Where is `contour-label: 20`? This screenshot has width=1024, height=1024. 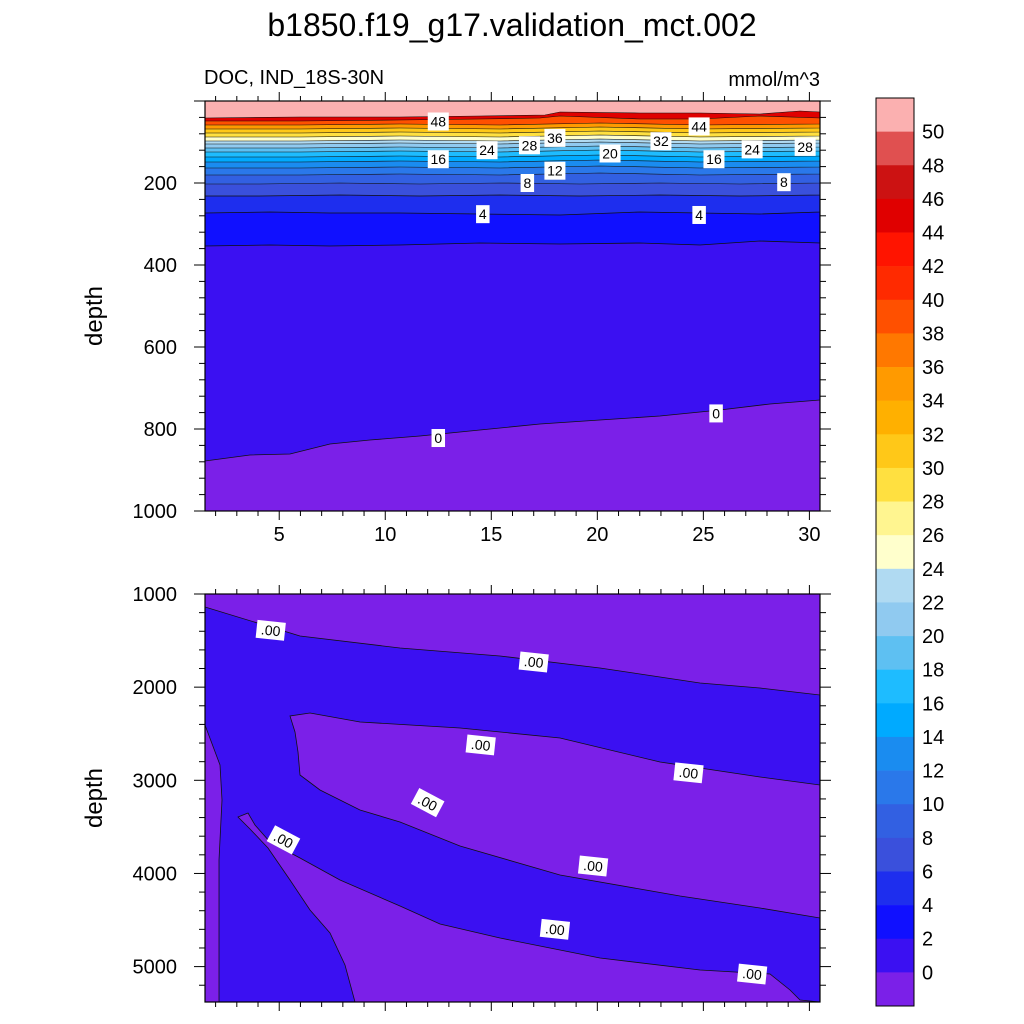 contour-label: 20 is located at coordinates (610, 153).